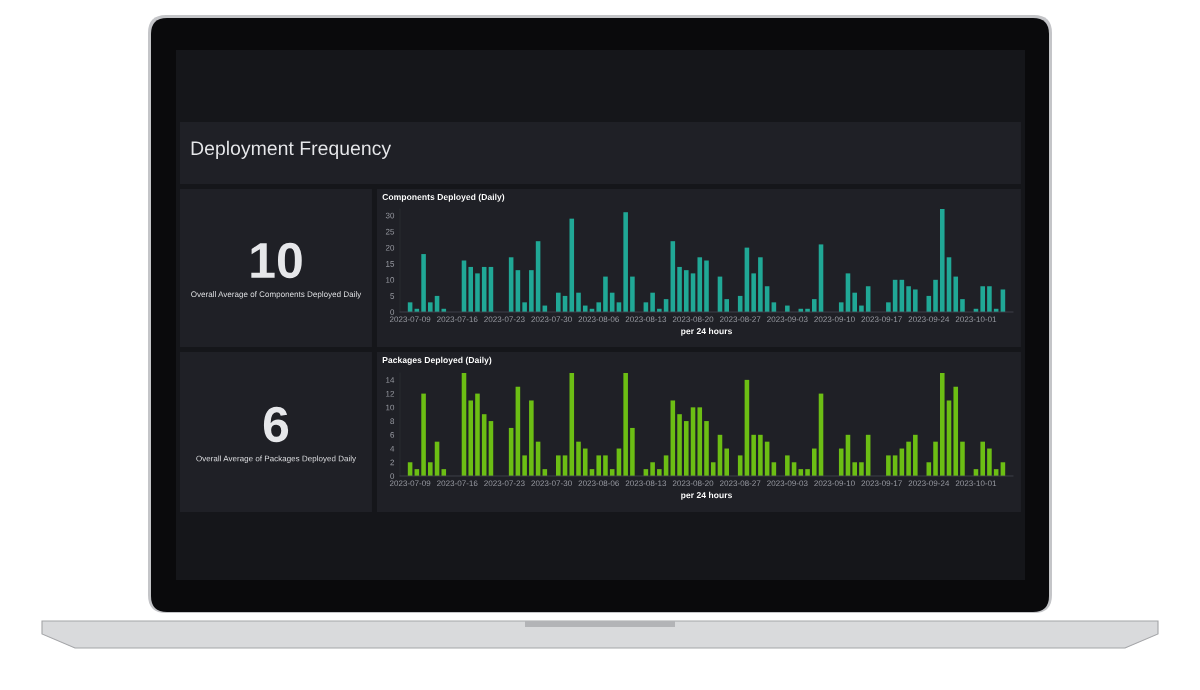  Describe the element at coordinates (291, 149) in the screenshot. I see `text: Deployment Frequency` at that location.